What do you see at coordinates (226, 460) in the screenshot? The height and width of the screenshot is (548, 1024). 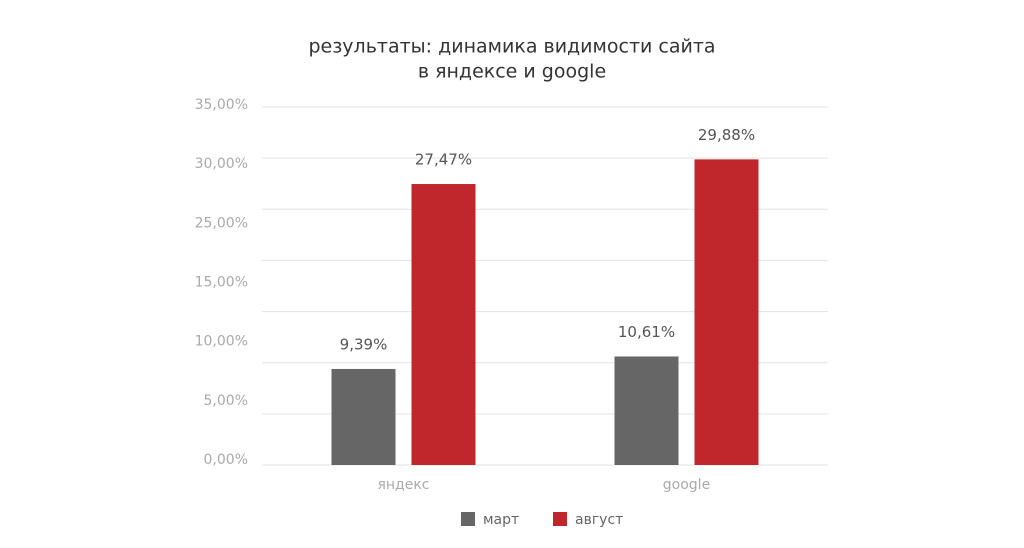 I see `y-tick-label: 0,00%` at bounding box center [226, 460].